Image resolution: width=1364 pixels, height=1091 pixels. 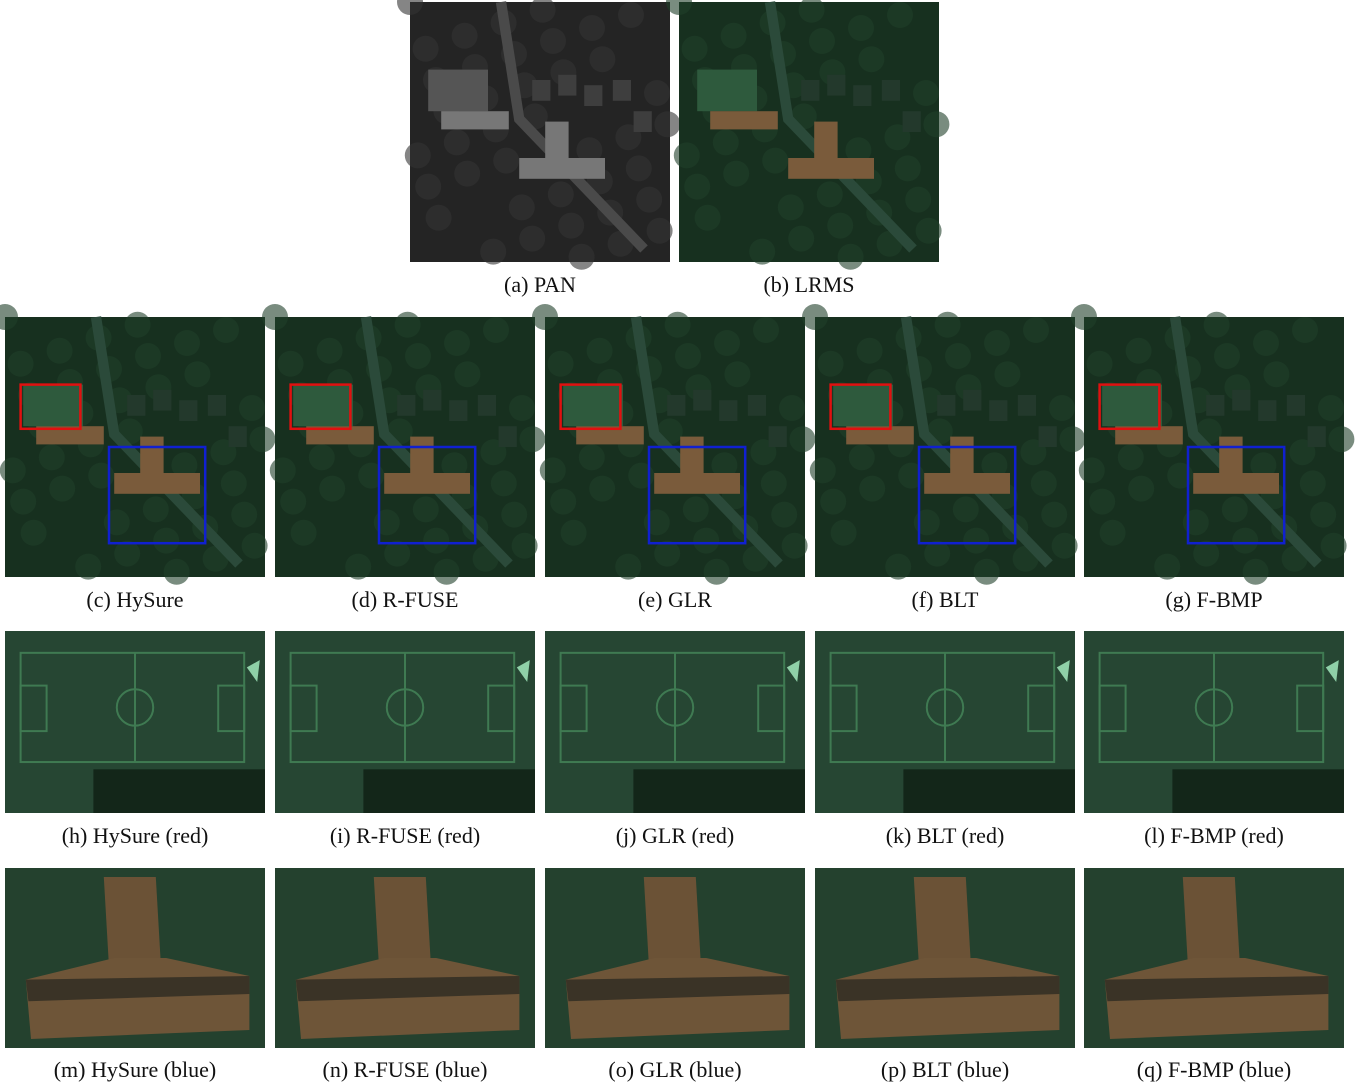 I want to click on red-box, so click(x=50, y=407).